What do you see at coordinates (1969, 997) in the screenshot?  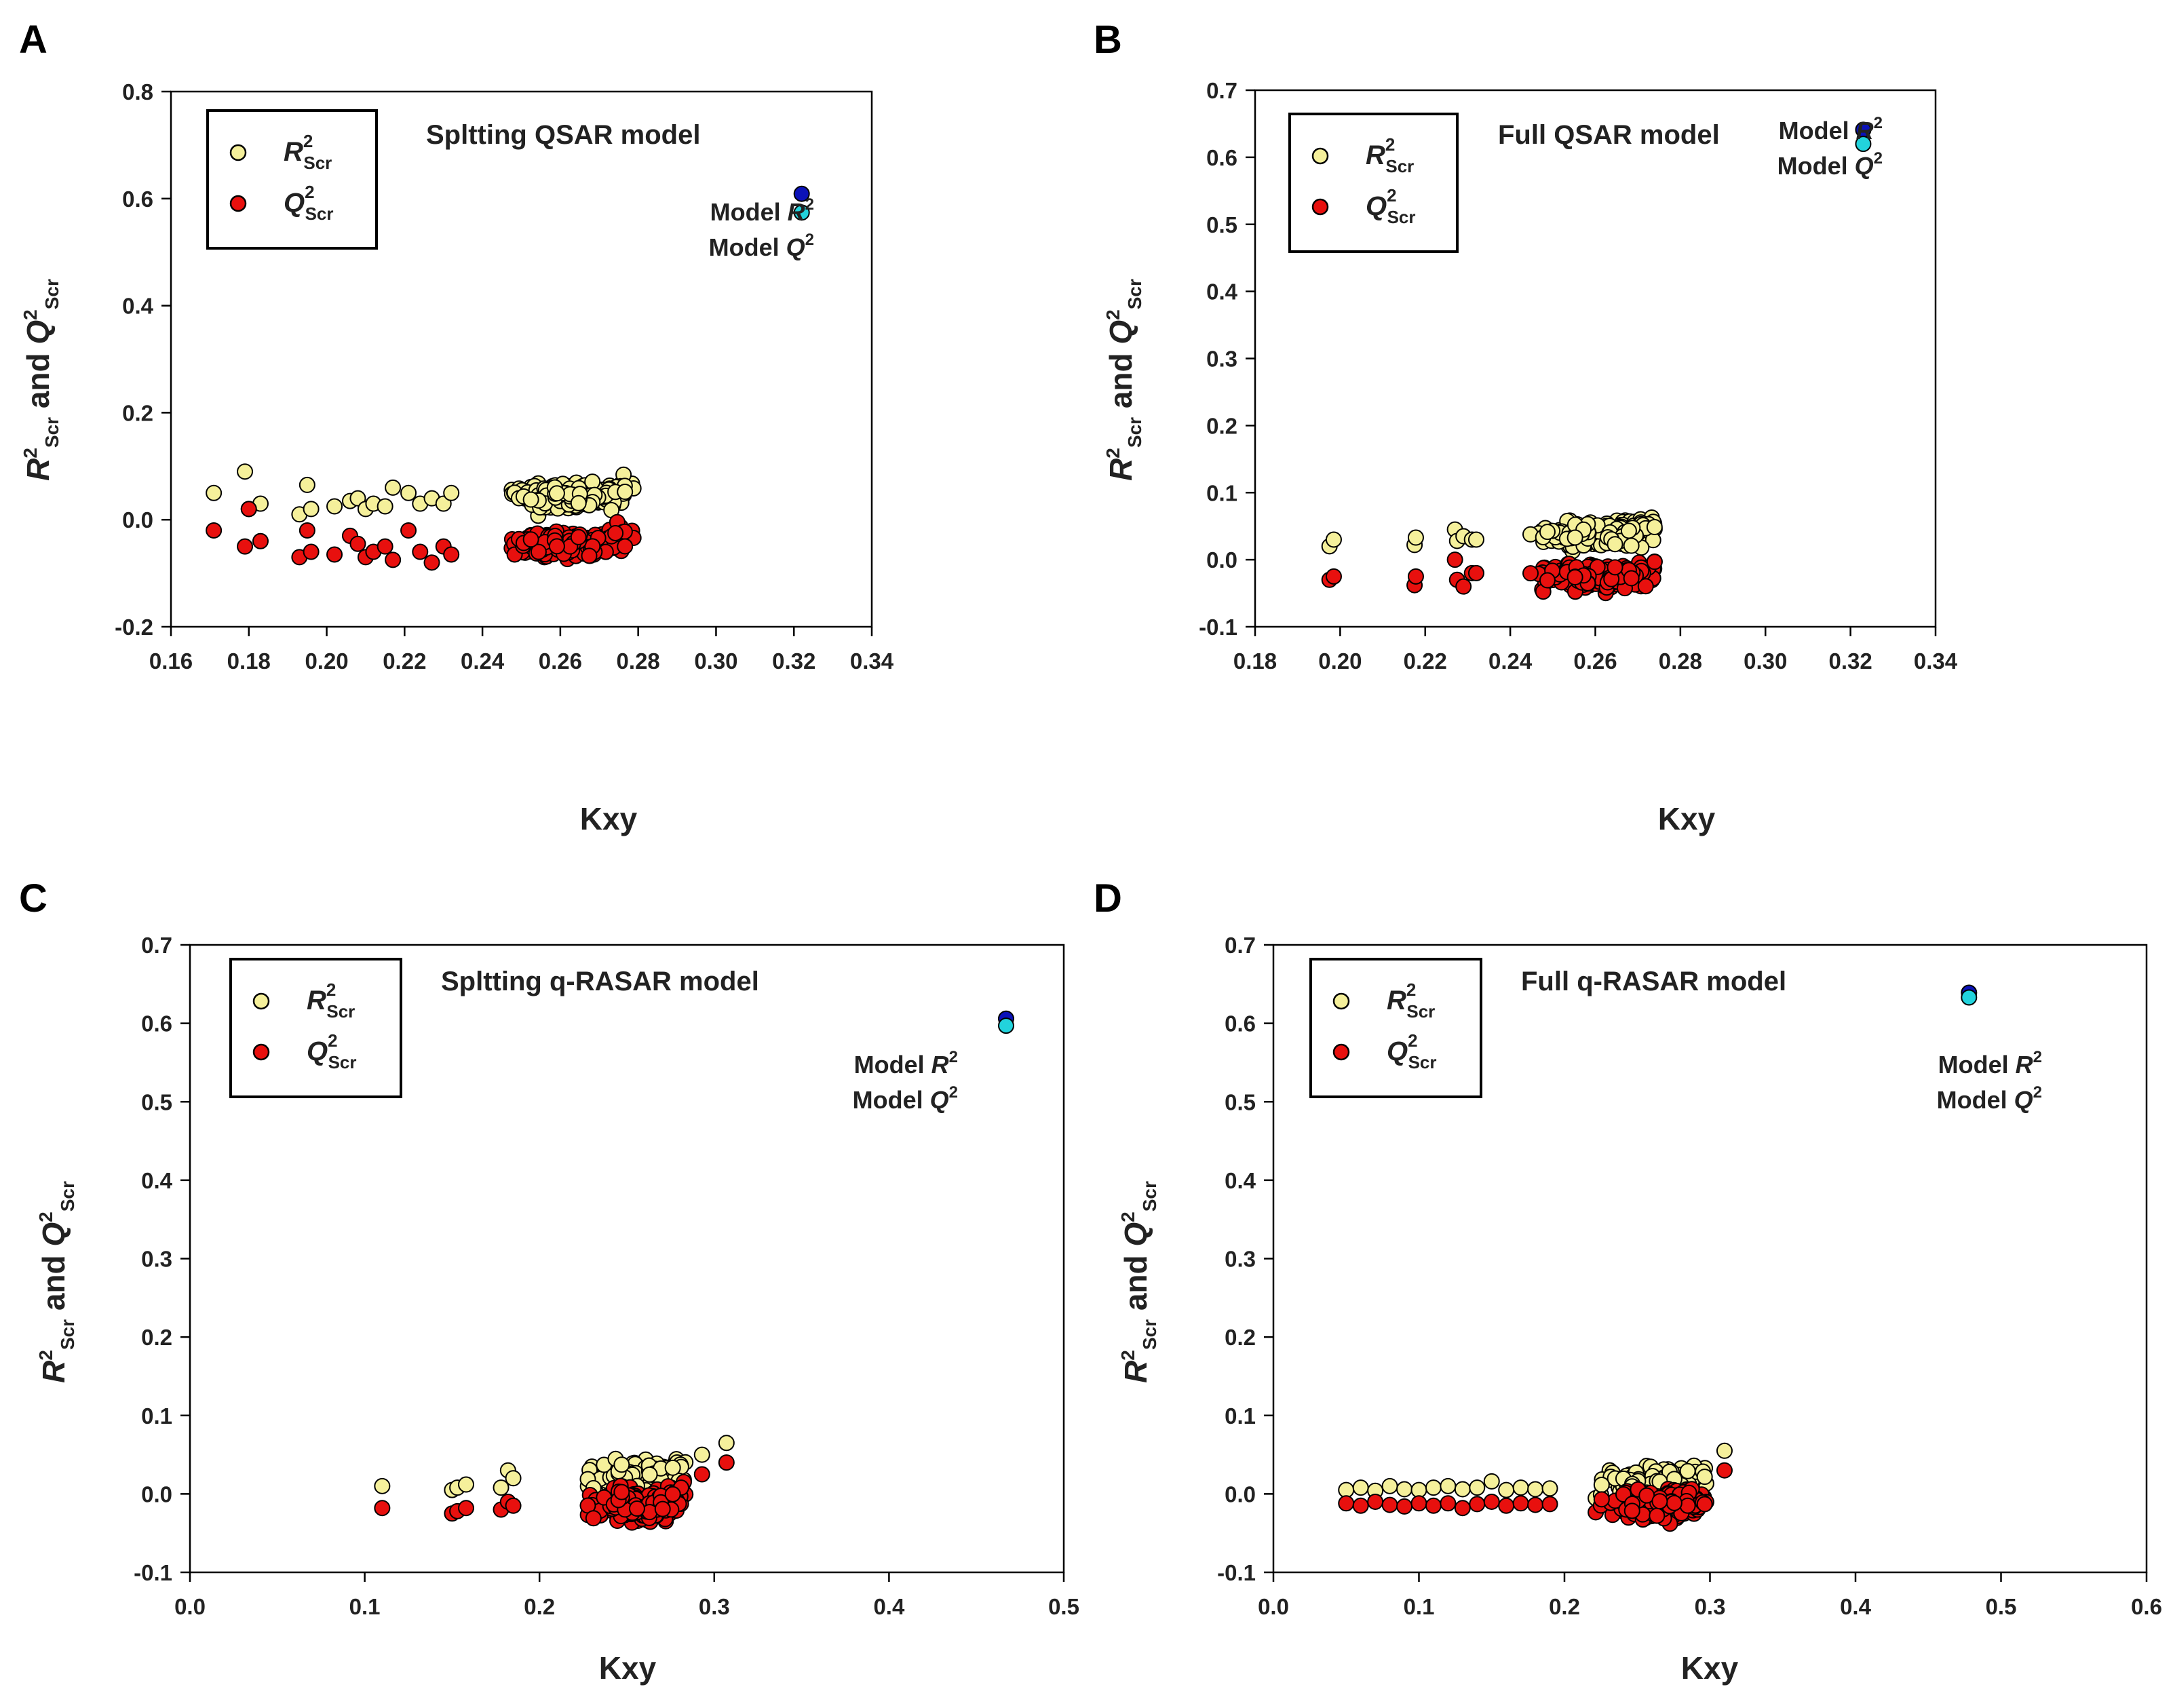 I see `model-q2-point` at bounding box center [1969, 997].